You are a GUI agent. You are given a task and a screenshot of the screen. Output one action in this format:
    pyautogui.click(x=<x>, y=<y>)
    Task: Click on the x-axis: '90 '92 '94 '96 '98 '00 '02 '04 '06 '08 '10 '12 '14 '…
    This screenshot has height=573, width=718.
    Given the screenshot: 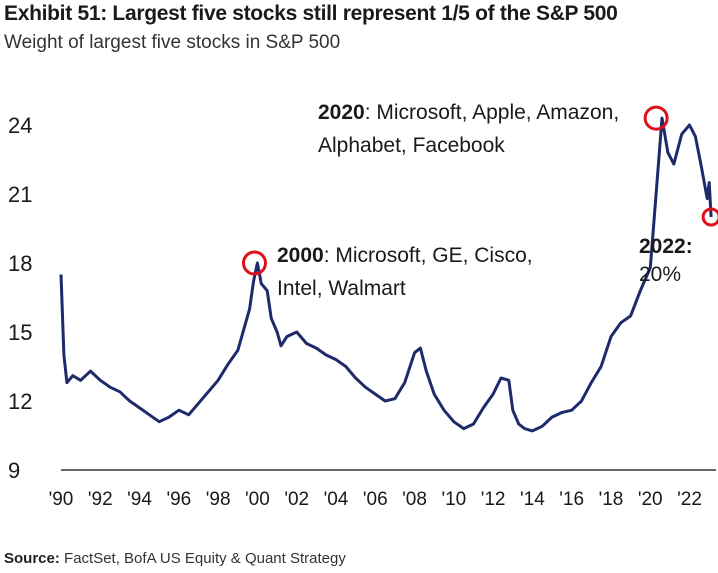 What is the action you would take?
    pyautogui.click(x=375, y=499)
    